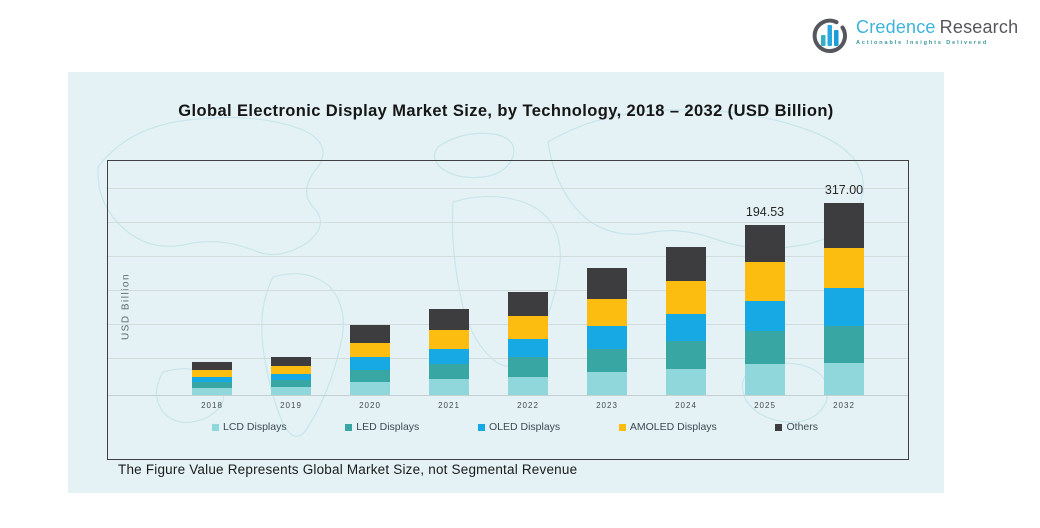 Image resolution: width=1040 pixels, height=528 pixels. What do you see at coordinates (922, 43) in the screenshot?
I see `logo-tagline: Actionable Insights Delivered` at bounding box center [922, 43].